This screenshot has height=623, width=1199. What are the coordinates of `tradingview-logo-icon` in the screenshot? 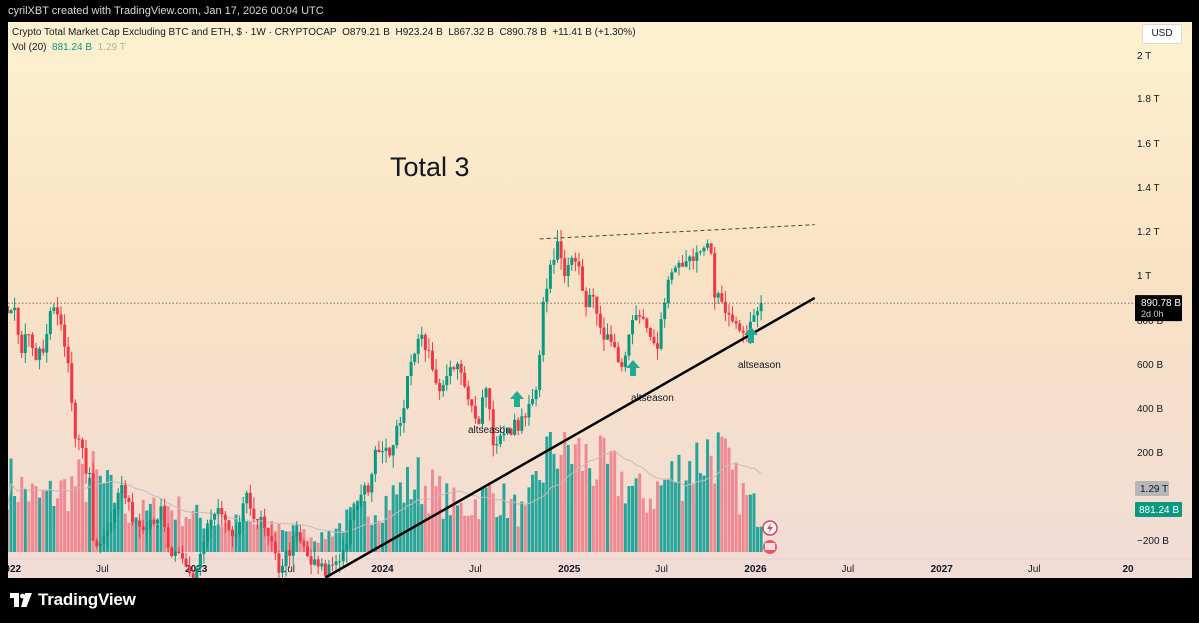 It's located at (21, 600).